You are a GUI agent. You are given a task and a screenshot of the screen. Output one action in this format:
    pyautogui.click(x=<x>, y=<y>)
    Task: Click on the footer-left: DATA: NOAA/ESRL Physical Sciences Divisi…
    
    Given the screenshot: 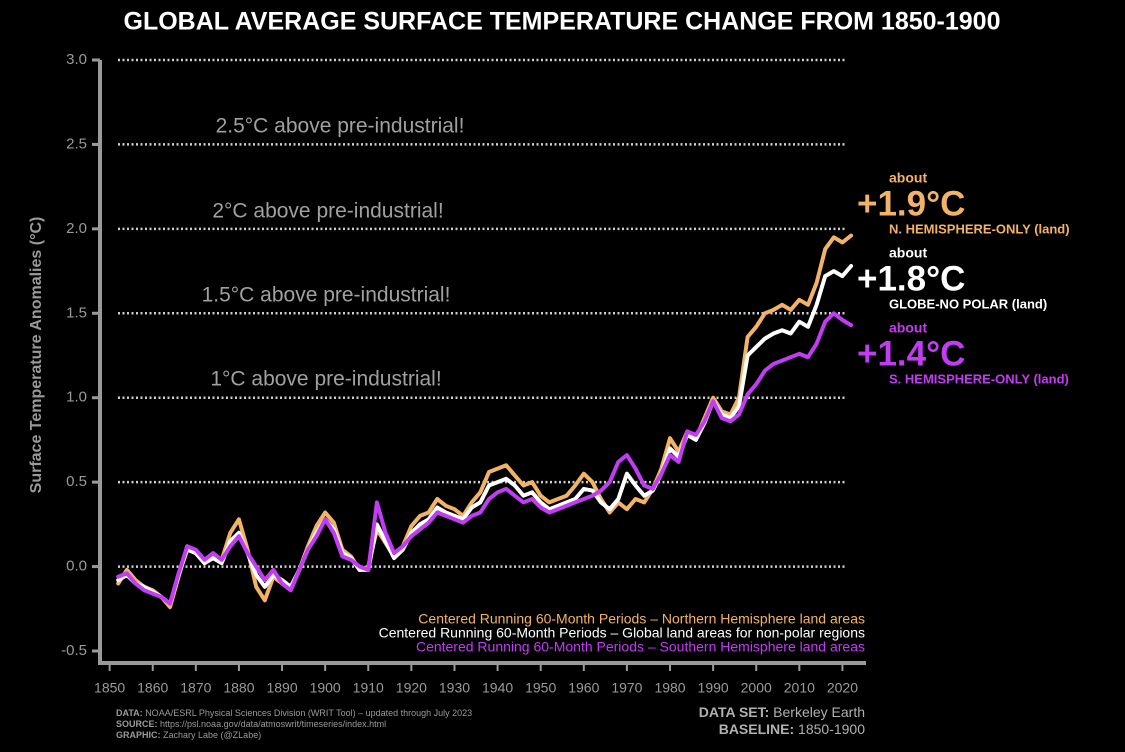 What is the action you would take?
    pyautogui.click(x=294, y=713)
    